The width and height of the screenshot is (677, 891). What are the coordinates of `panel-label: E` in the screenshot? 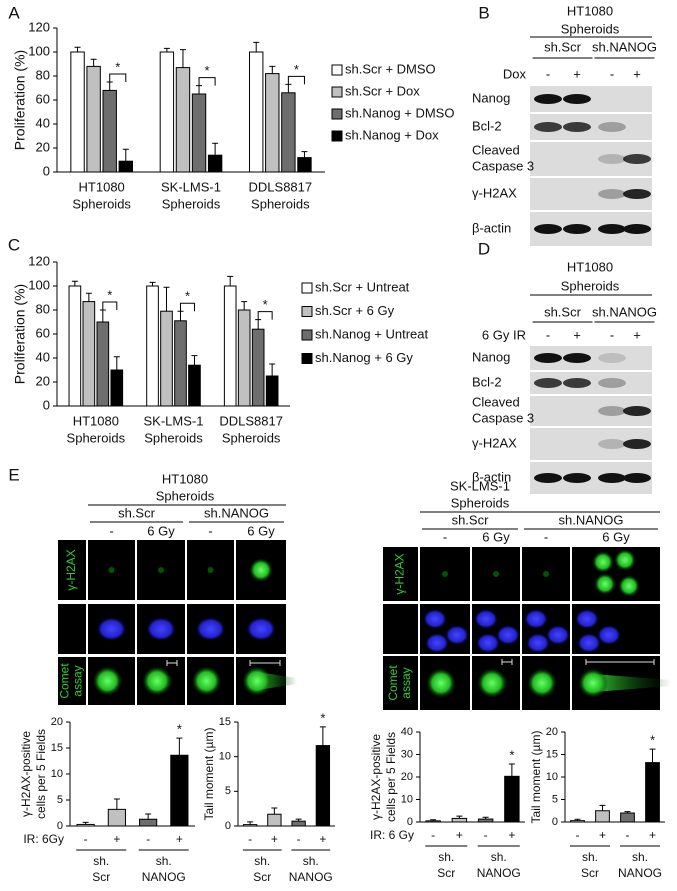 It's located at (13, 474).